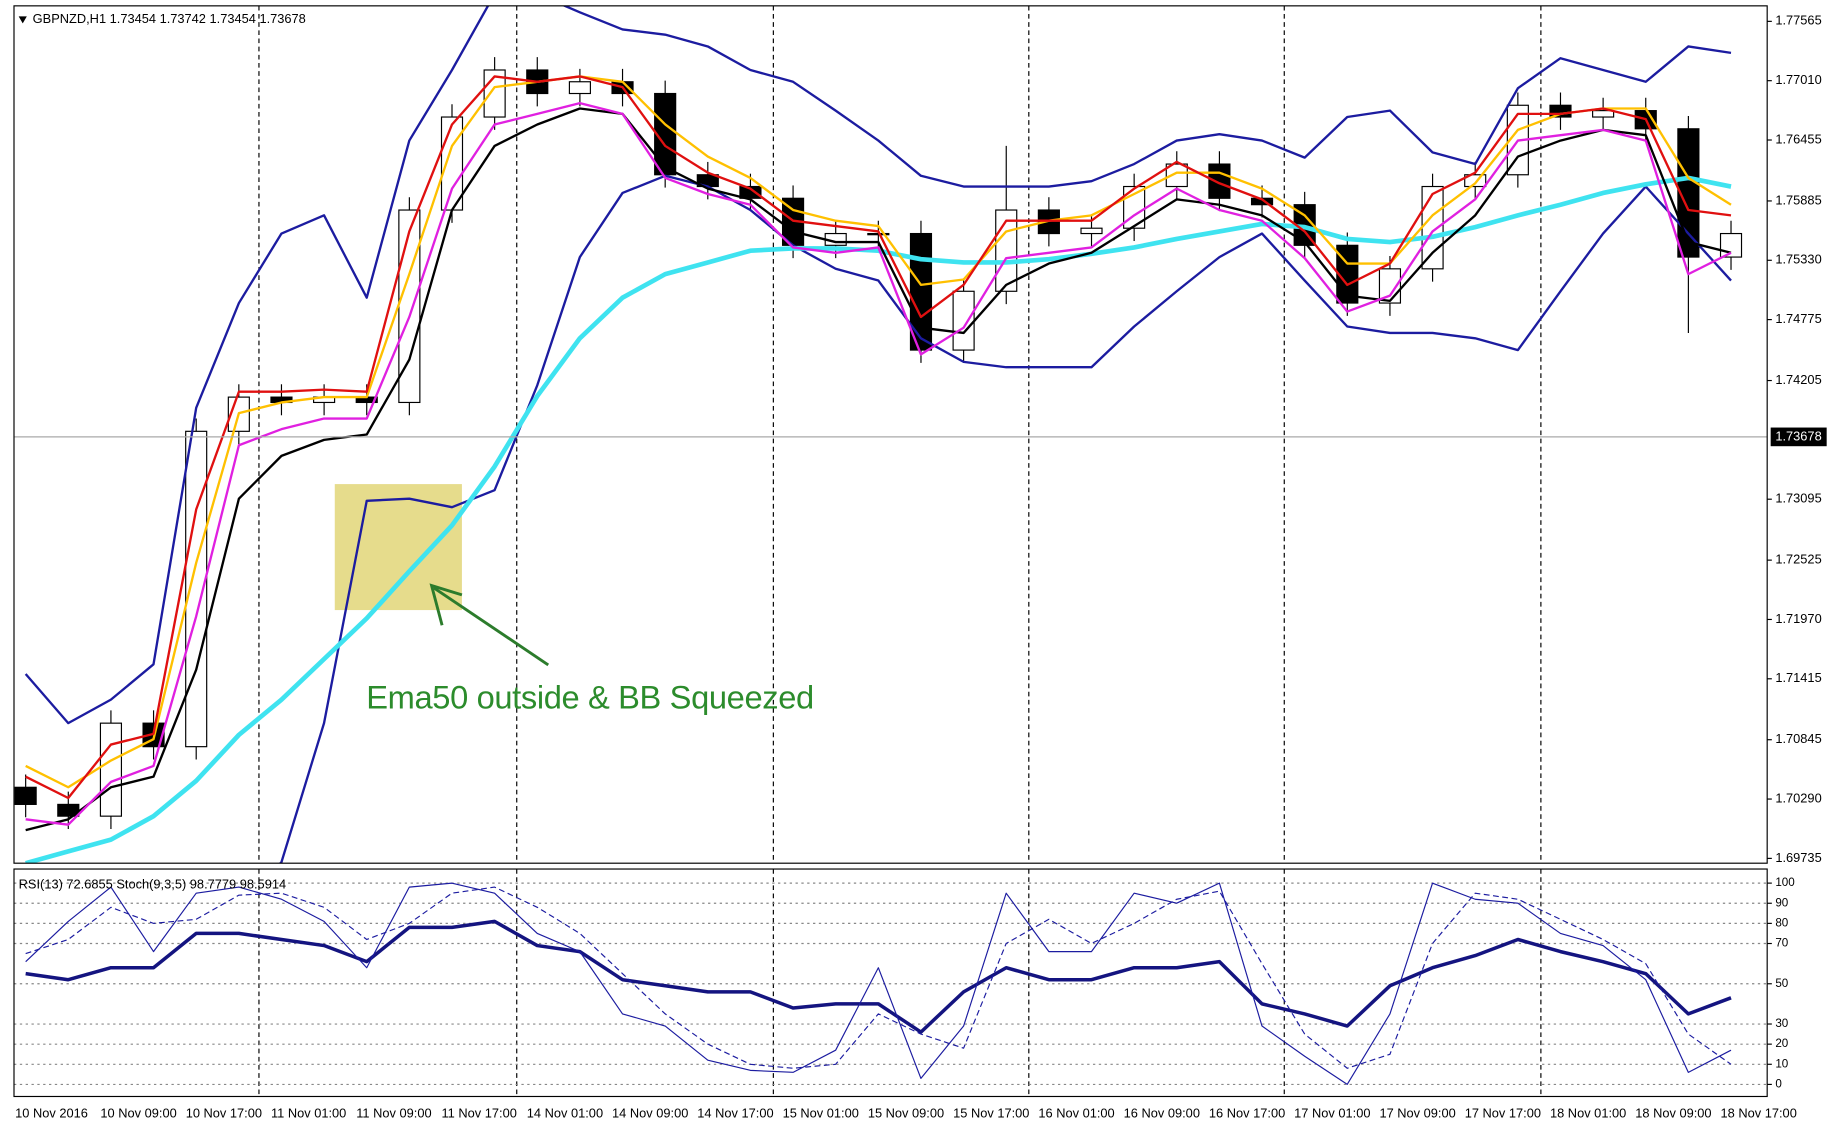 The width and height of the screenshot is (1829, 1135). Describe the element at coordinates (1417, 1112) in the screenshot. I see `x-tick-label: 17 Nov 09:00` at that location.